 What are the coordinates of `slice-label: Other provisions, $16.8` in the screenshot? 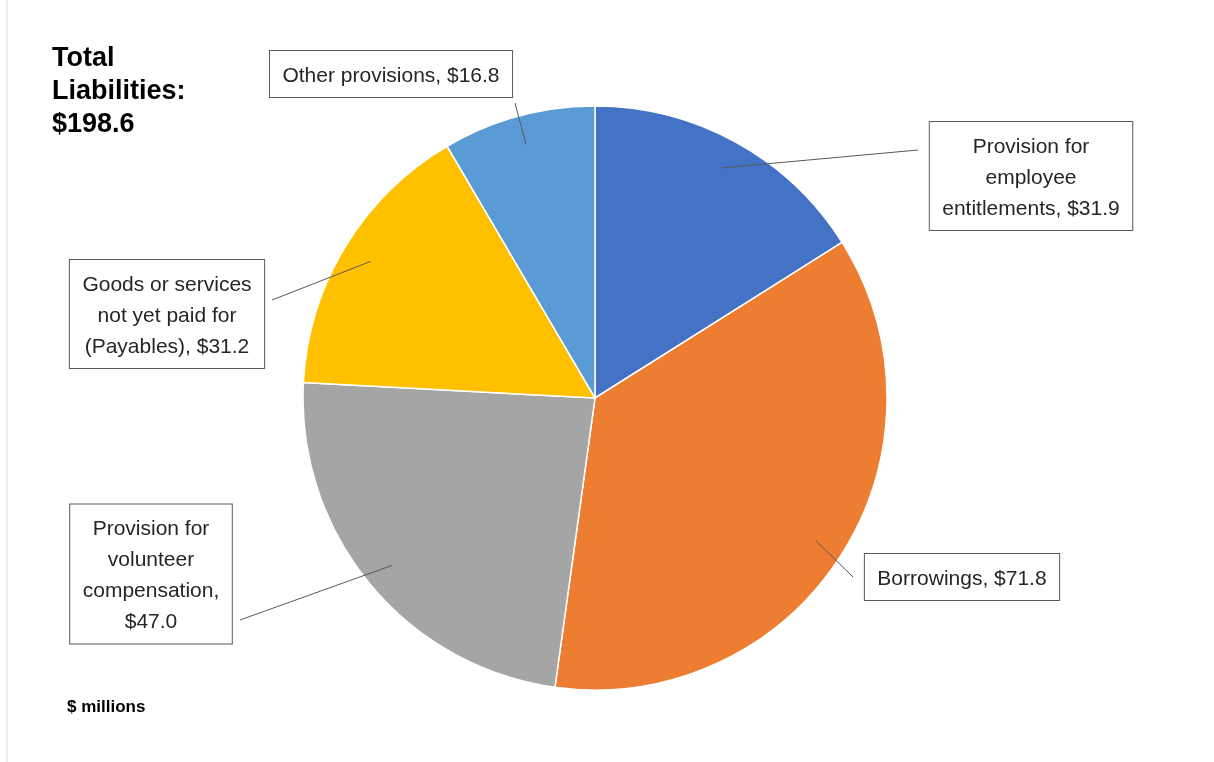 It's located at (391, 74).